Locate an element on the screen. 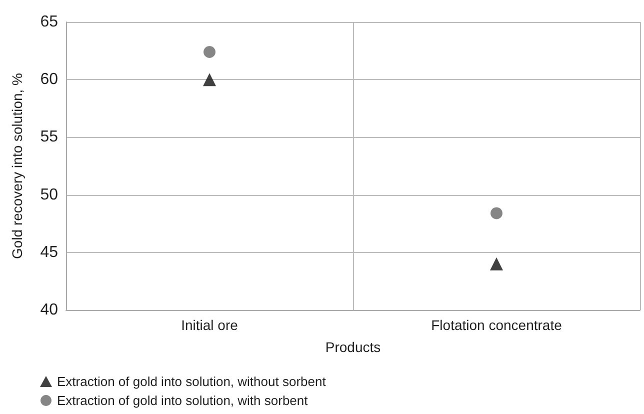 This screenshot has width=644, height=414. y-axis-title: Gold recovery into solution, % is located at coordinates (17, 166).